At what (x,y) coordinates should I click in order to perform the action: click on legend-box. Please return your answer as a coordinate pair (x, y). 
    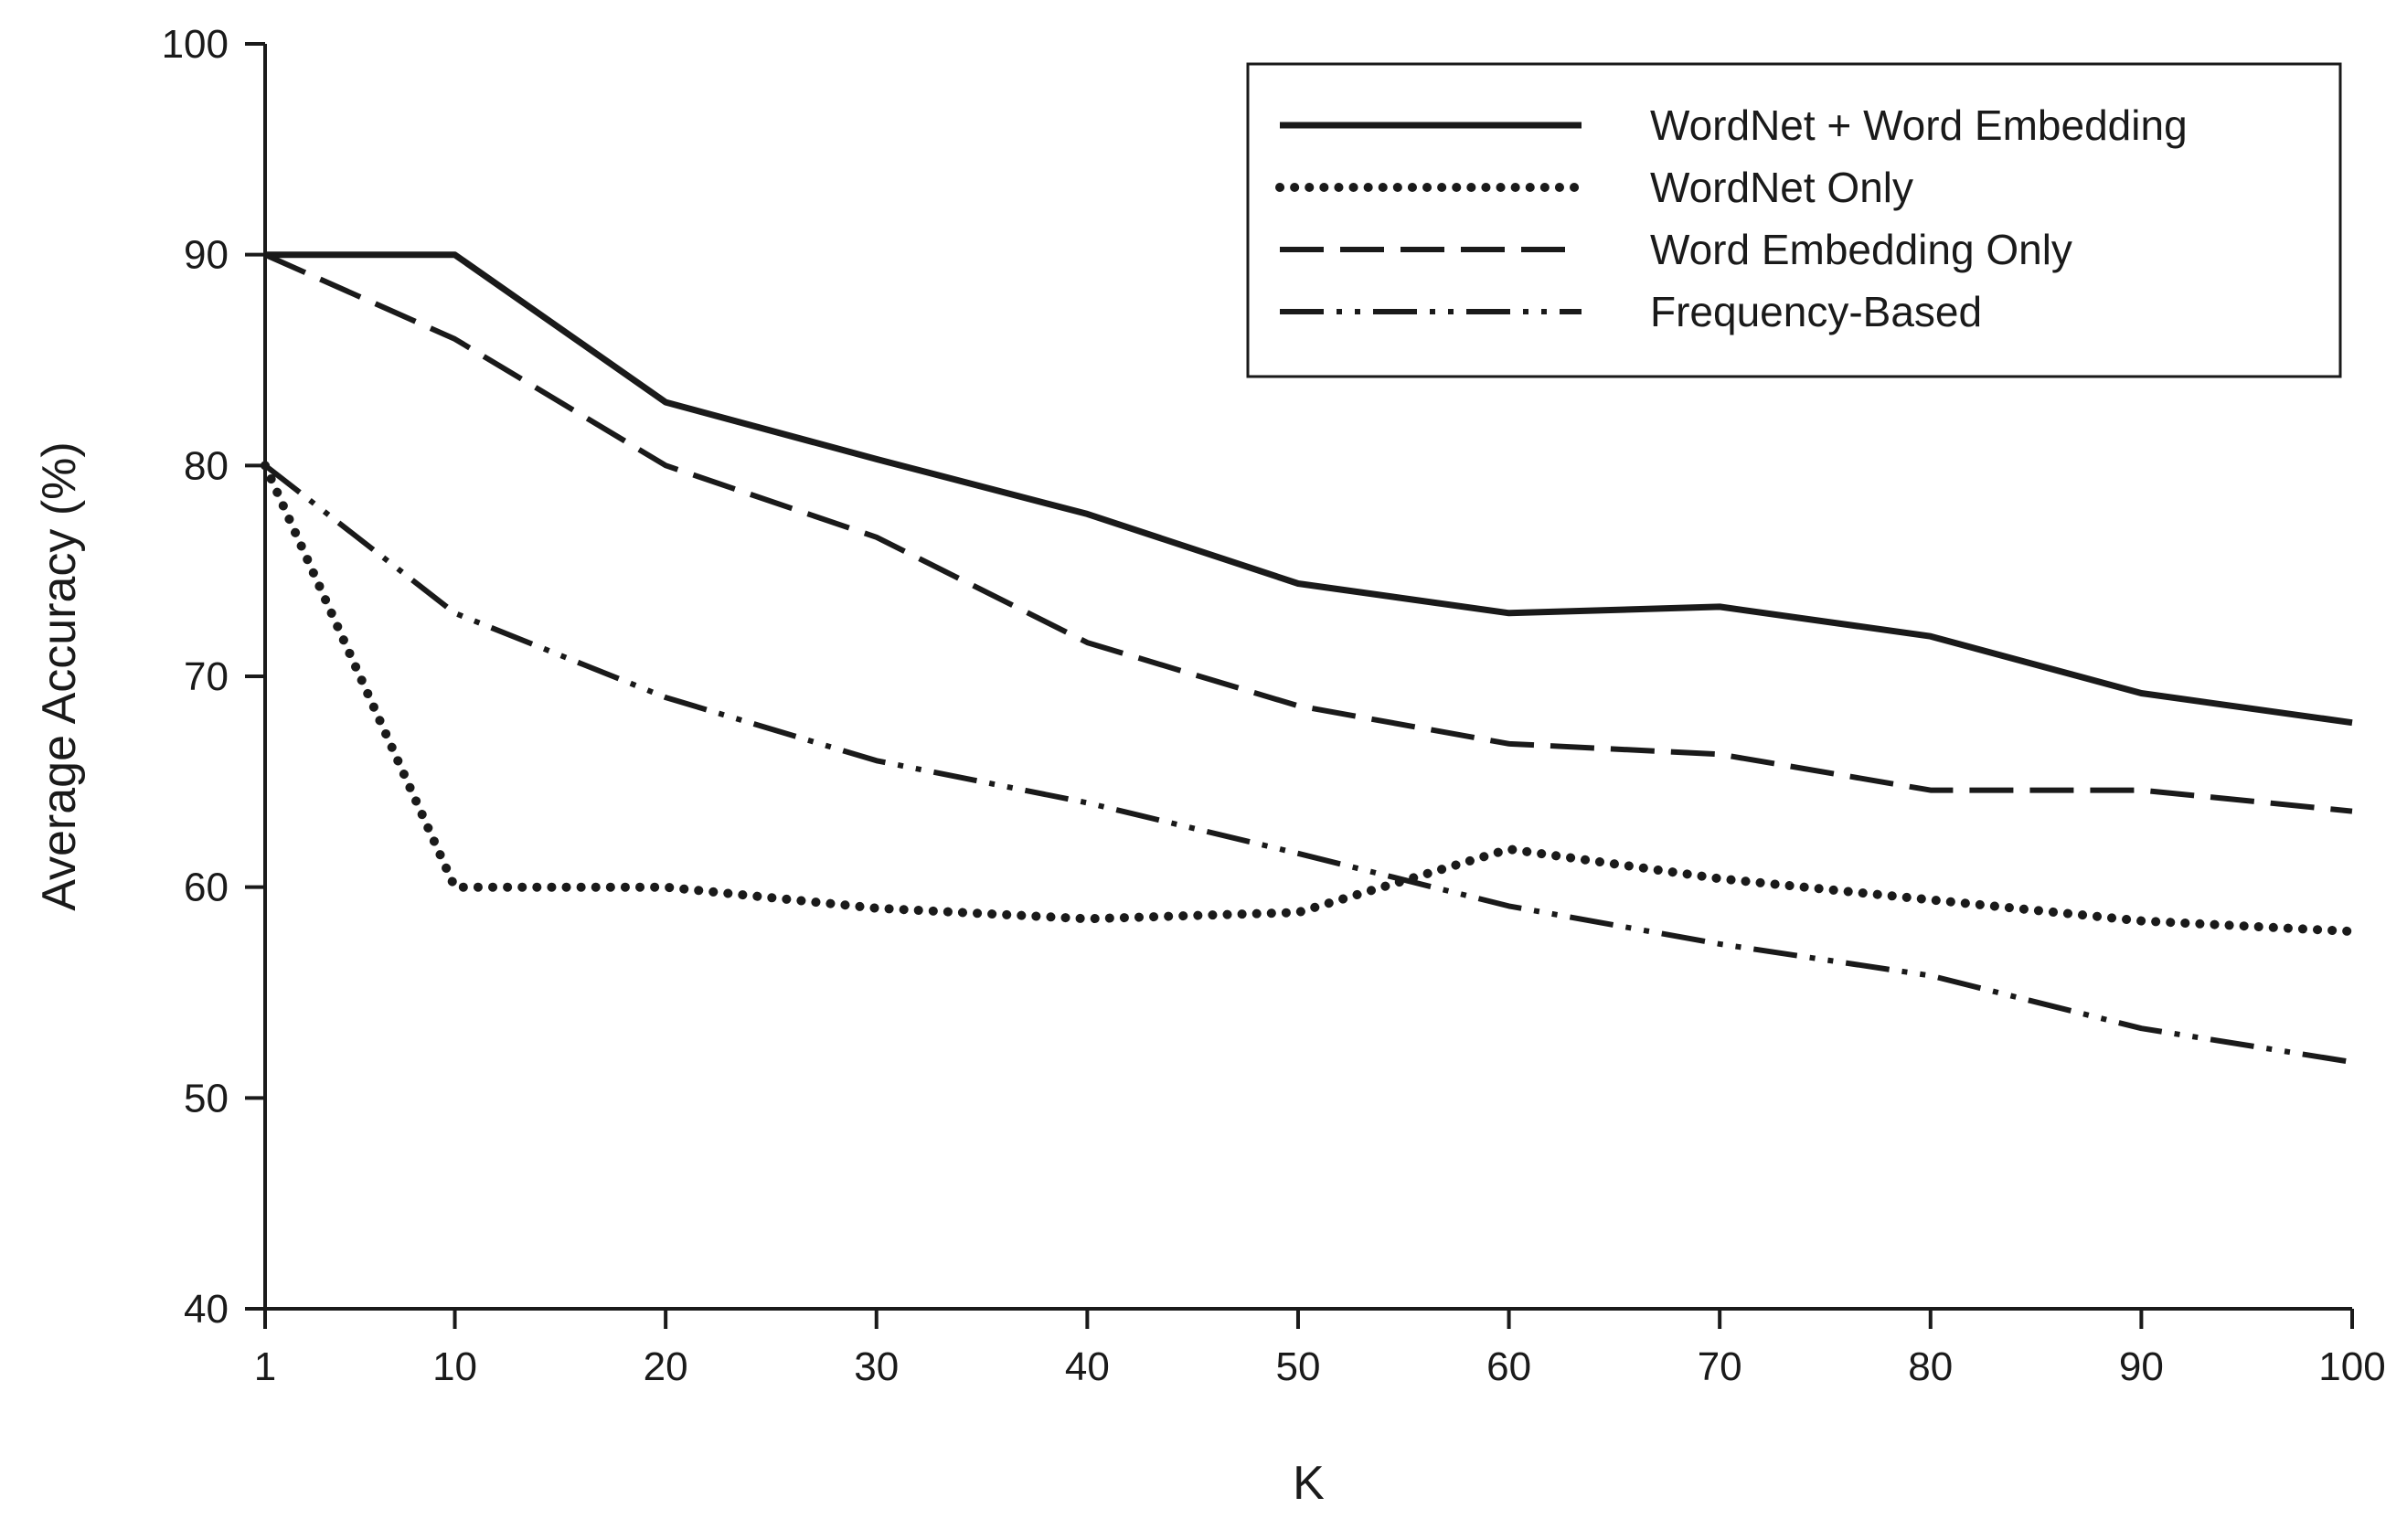
    Looking at the image, I should click on (1794, 220).